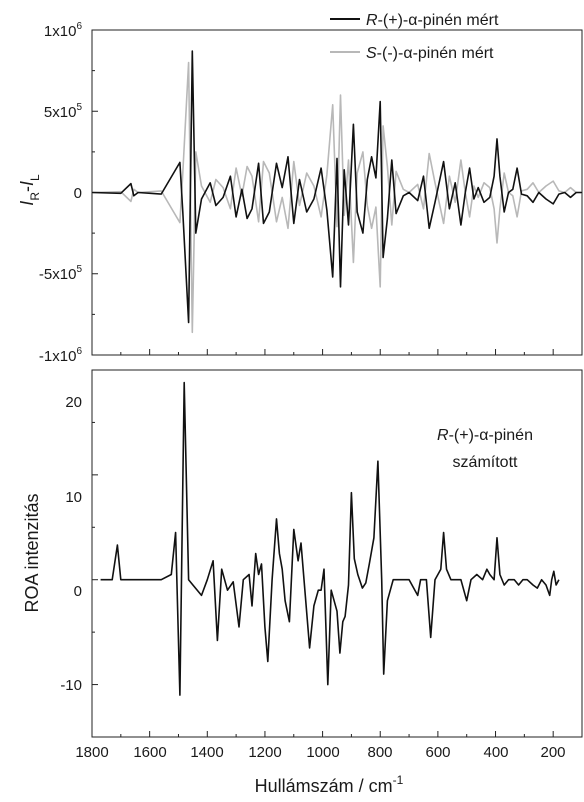 Image resolution: width=584 pixels, height=802 pixels. I want to click on top-ytick-label: -1x10⁶, so click(61, 355).